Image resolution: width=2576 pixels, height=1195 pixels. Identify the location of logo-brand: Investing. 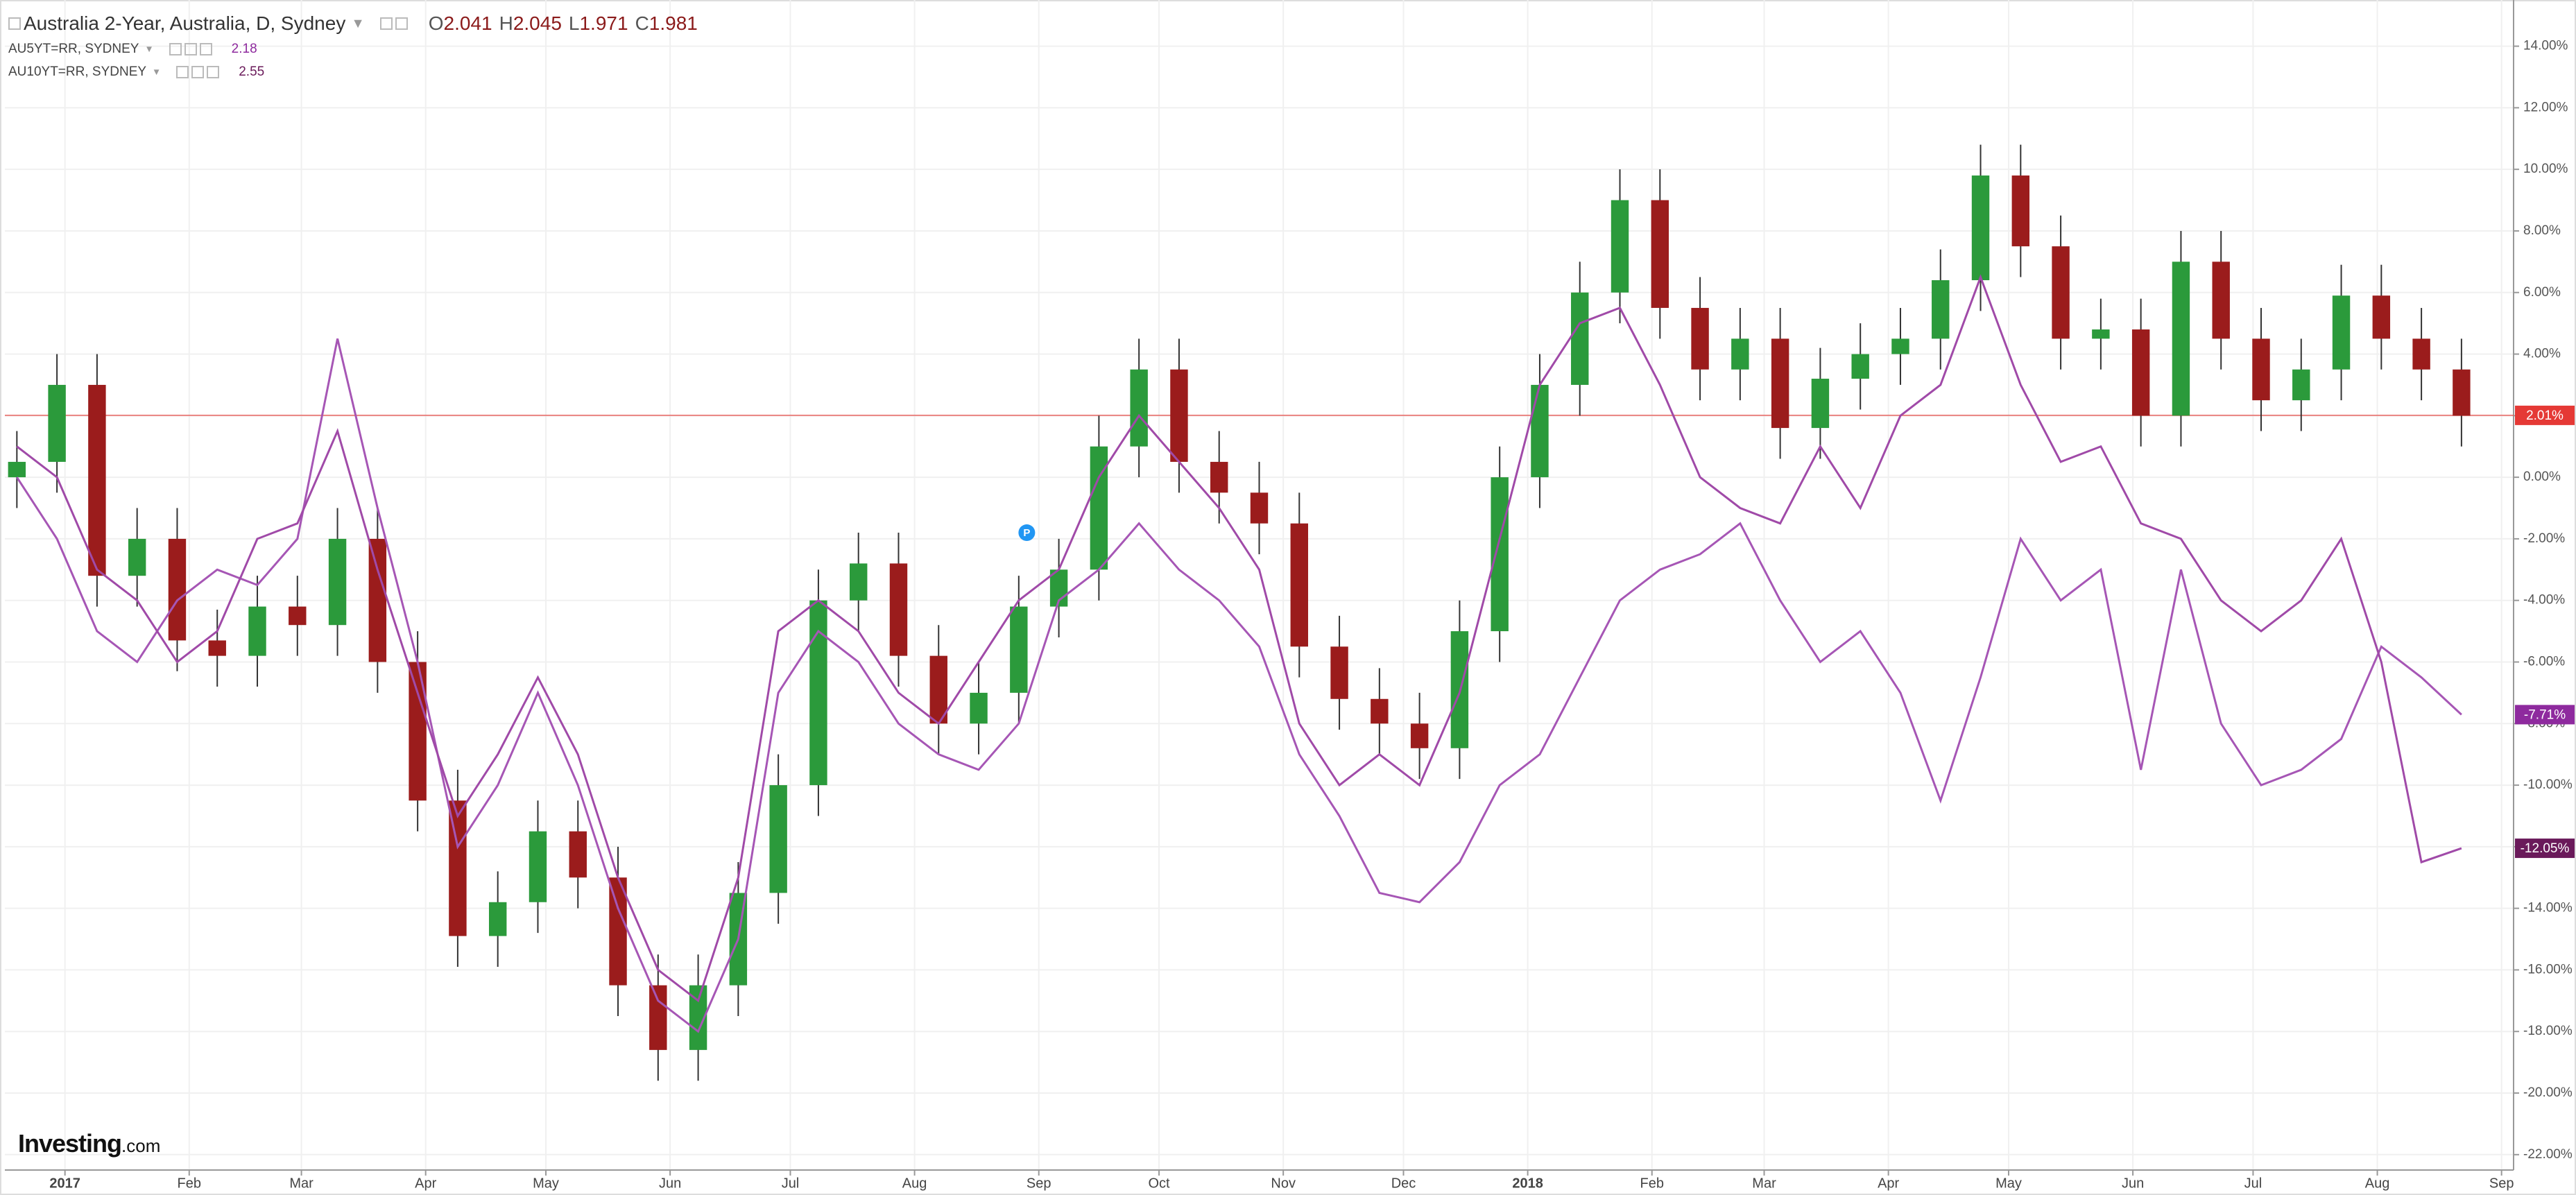
(70, 1143).